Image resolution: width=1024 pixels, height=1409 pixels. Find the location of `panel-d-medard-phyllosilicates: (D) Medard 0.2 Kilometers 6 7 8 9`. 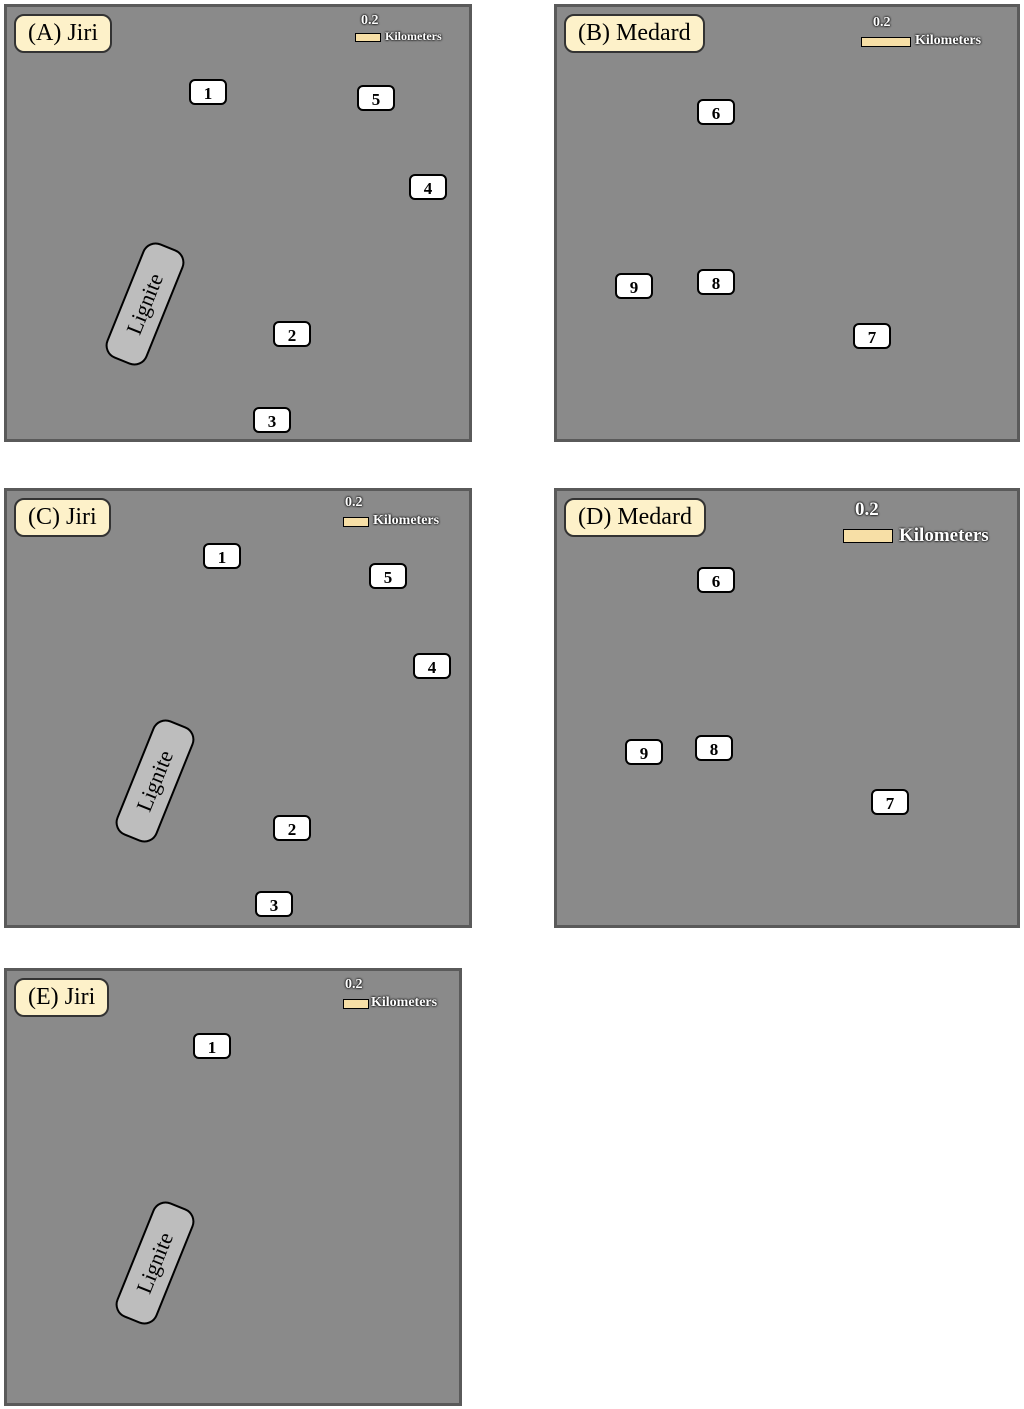

panel-d-medard-phyllosilicates: (D) Medard 0.2 Kilometers 6 7 8 9 is located at coordinates (787, 708).